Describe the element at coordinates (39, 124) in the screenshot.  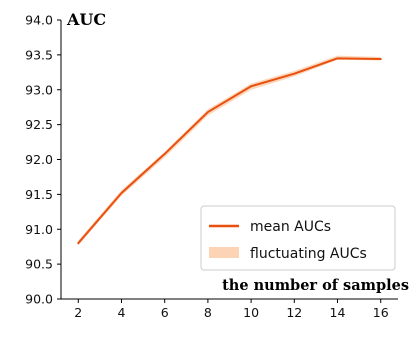
I see `y-tick-label: 92.5` at that location.